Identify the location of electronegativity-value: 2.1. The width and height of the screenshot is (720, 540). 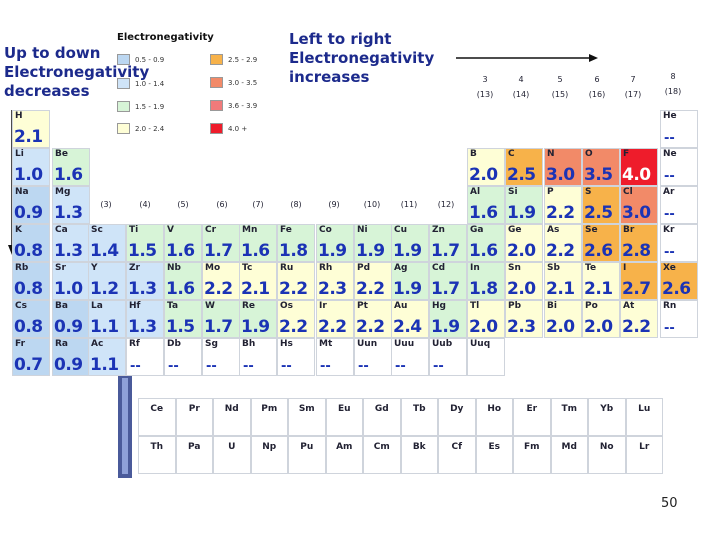
(560, 289).